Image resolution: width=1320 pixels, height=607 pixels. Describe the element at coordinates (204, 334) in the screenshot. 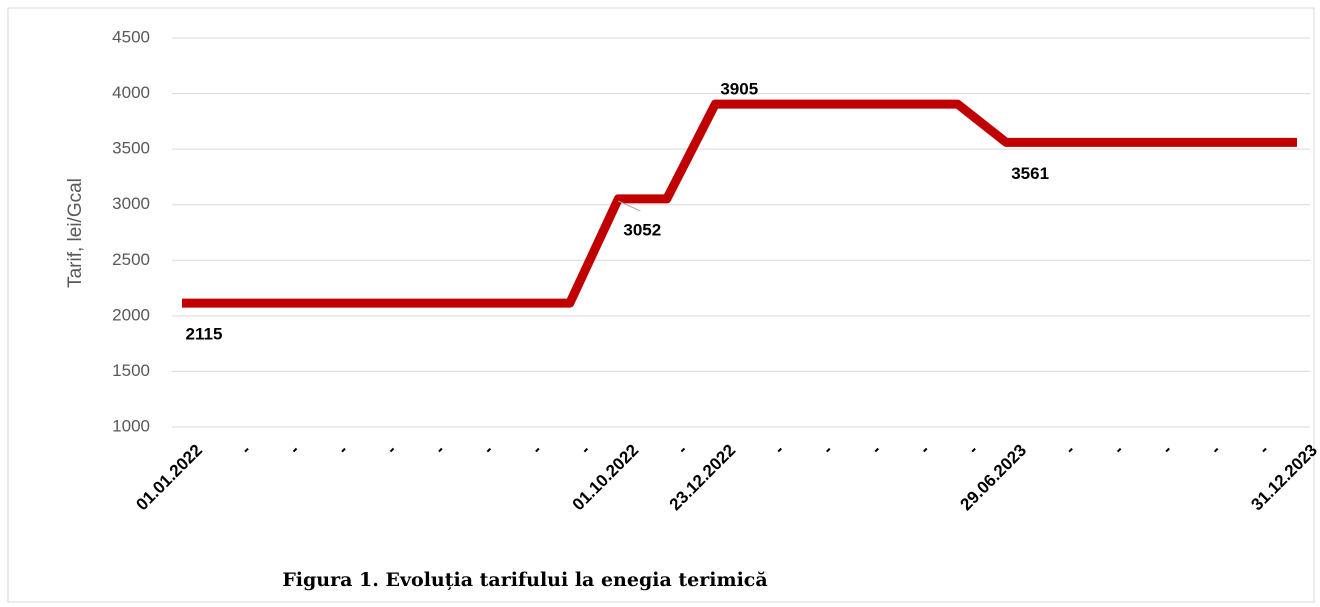

I see `data-label: 2115` at that location.